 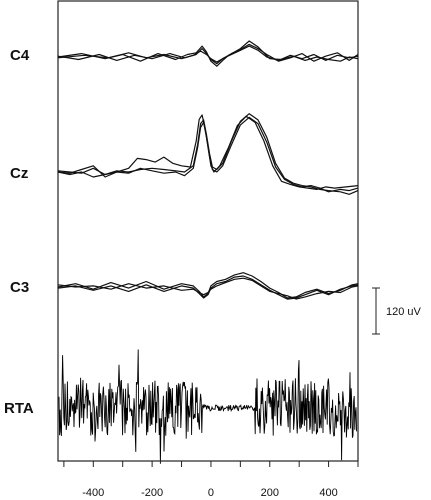 What do you see at coordinates (404, 312) in the screenshot?
I see `scale-bar-label: 120 uV` at bounding box center [404, 312].